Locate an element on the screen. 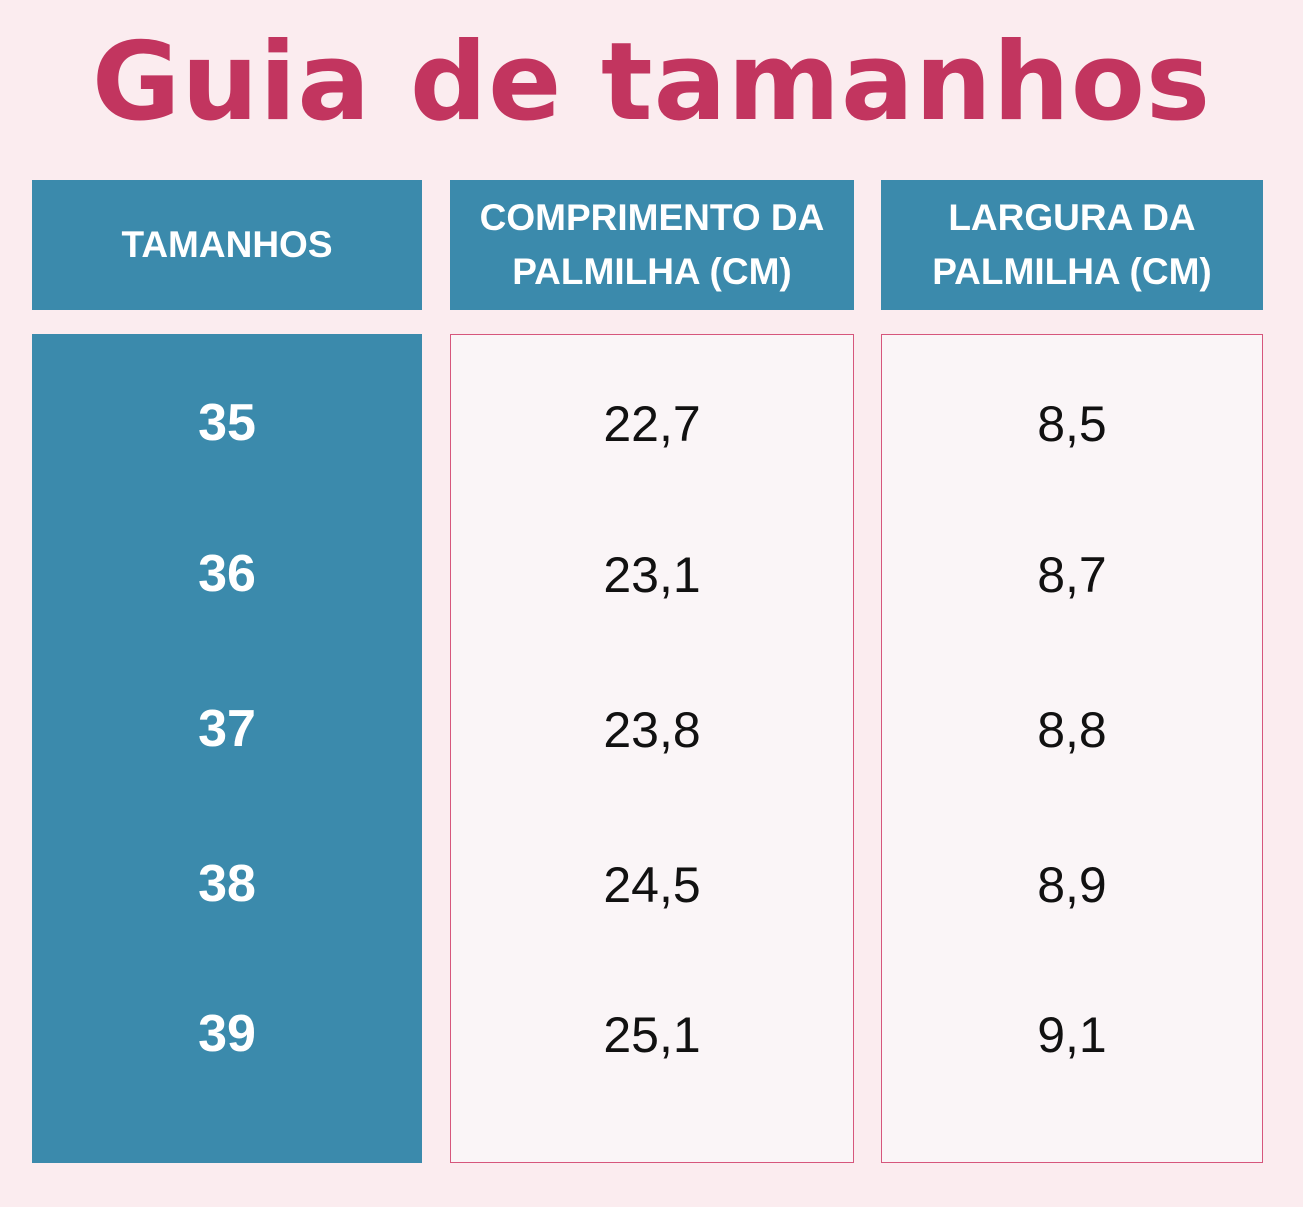 The height and width of the screenshot is (1207, 1303). width-cell: 8,9 is located at coordinates (1072, 885).